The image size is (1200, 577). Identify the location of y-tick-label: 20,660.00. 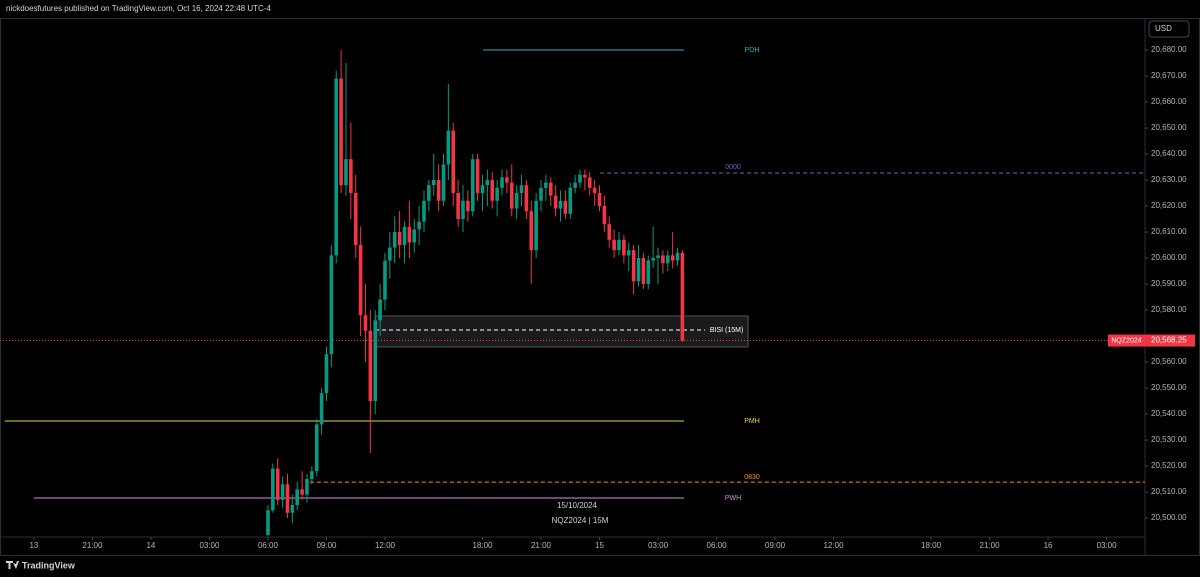
(1169, 101).